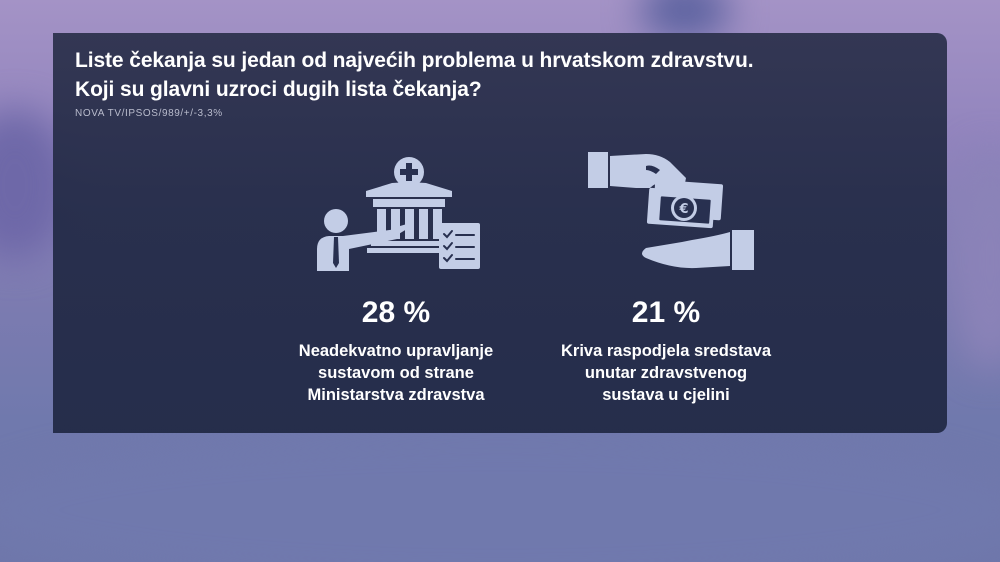 Image resolution: width=1000 pixels, height=562 pixels. What do you see at coordinates (396, 208) in the screenshot?
I see `ministry-building-presenter-checklist-icon` at bounding box center [396, 208].